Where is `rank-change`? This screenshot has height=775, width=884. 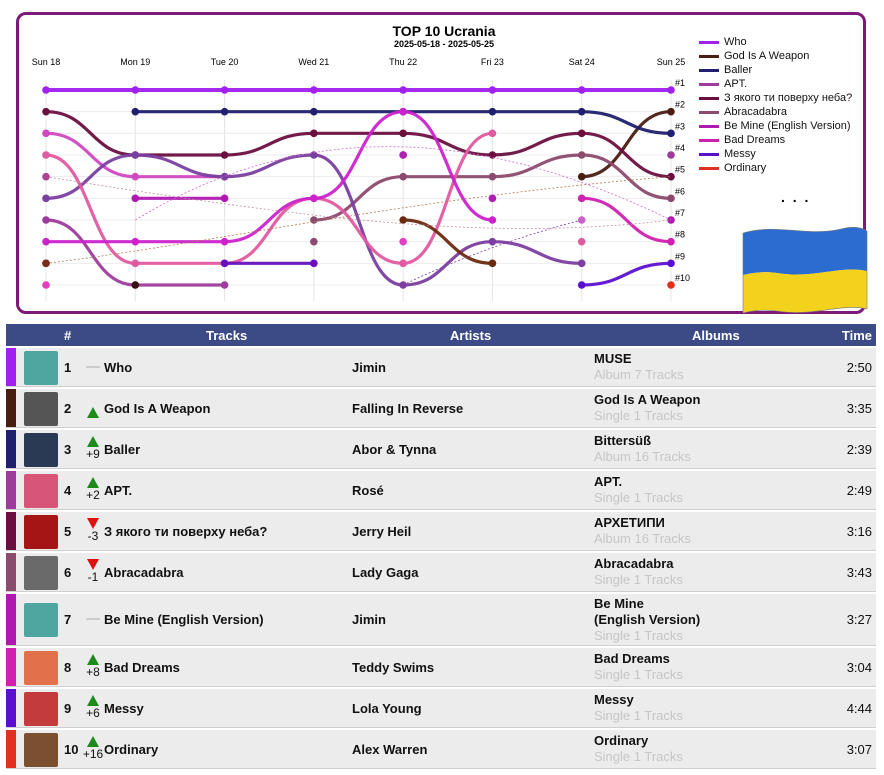
rank-change is located at coordinates (93, 412).